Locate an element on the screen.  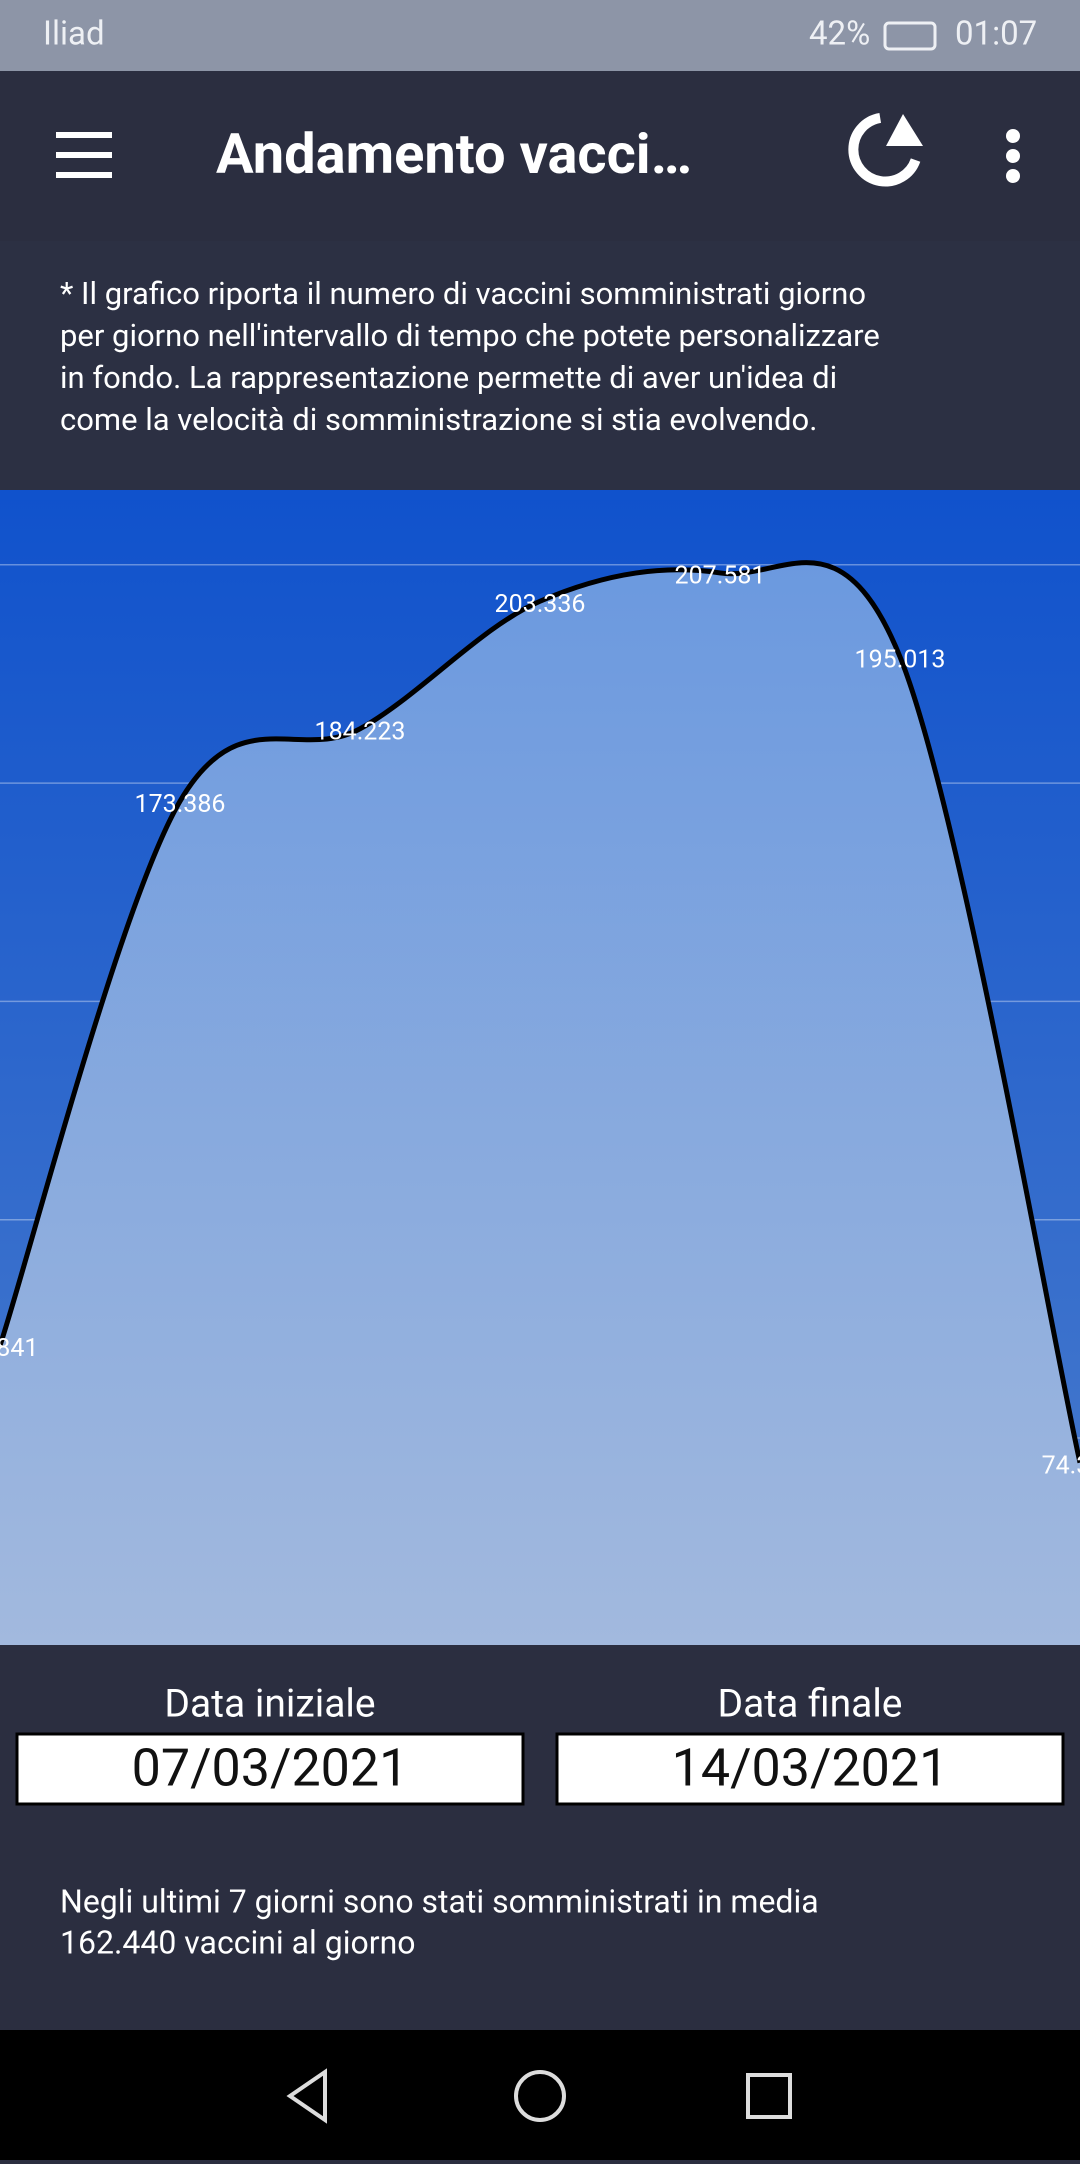
home-button is located at coordinates (540, 2096).